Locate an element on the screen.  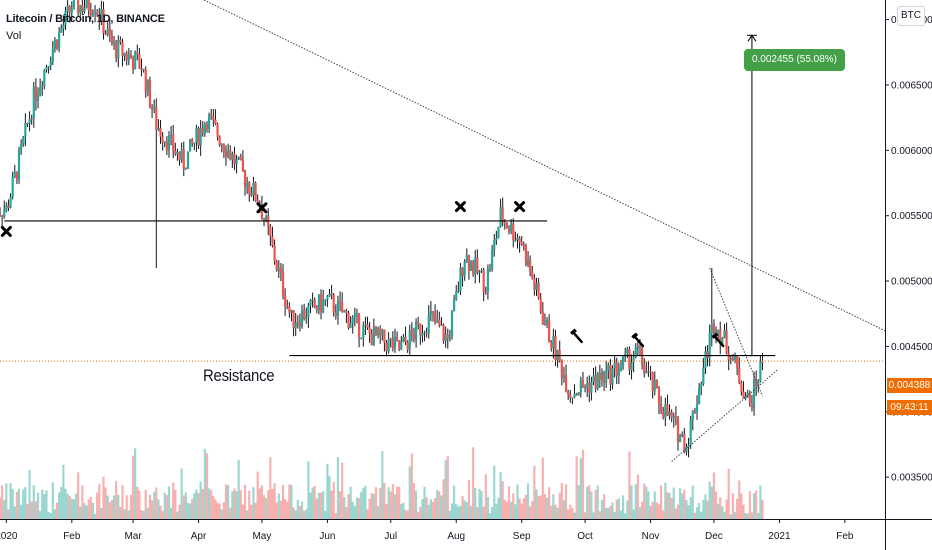
x-mark-icon is located at coordinates (460, 207).